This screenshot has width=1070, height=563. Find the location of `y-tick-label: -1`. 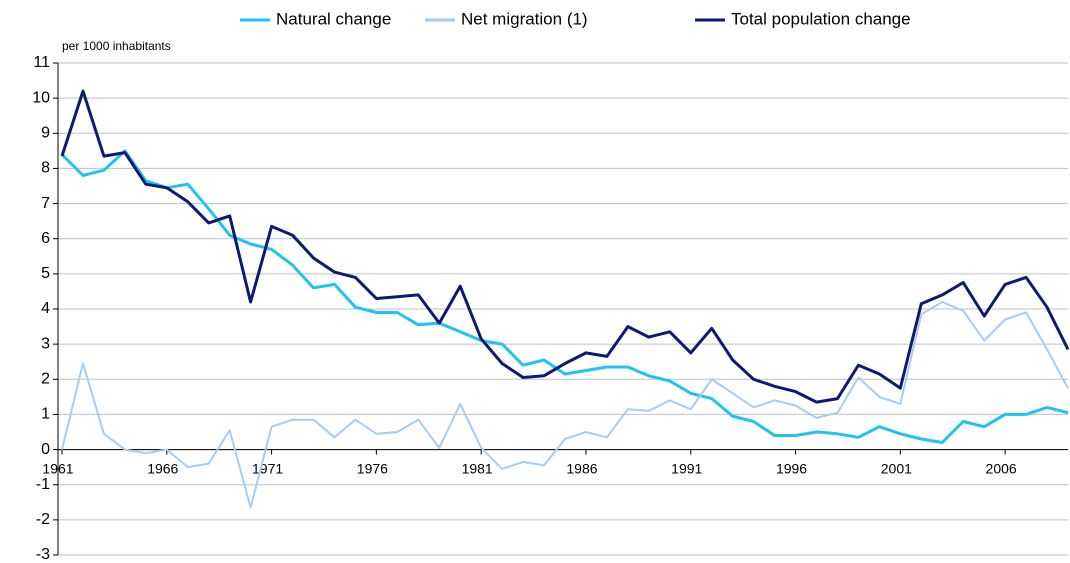

y-tick-label: -1 is located at coordinates (43, 484).